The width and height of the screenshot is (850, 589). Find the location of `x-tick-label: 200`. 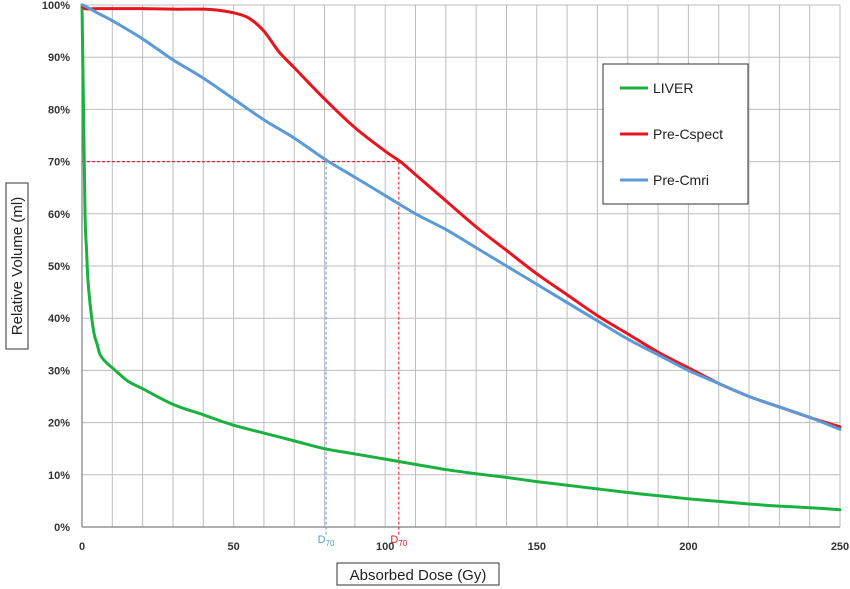

x-tick-label: 200 is located at coordinates (688, 547).